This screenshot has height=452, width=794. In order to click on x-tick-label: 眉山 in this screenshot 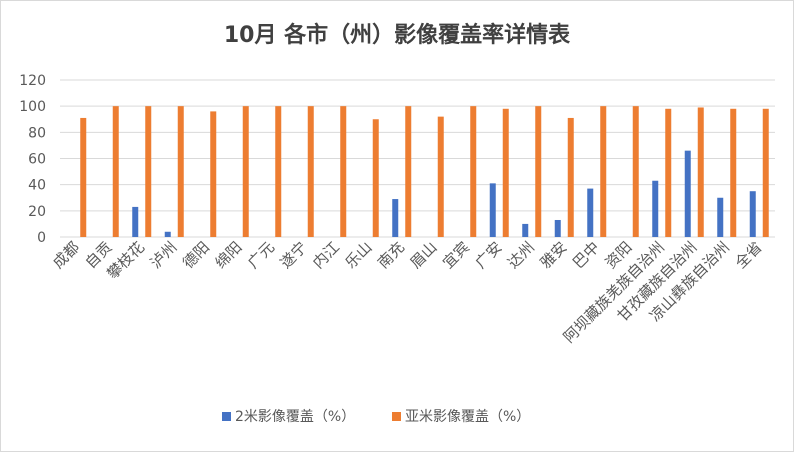, I will do `click(424, 255)`.